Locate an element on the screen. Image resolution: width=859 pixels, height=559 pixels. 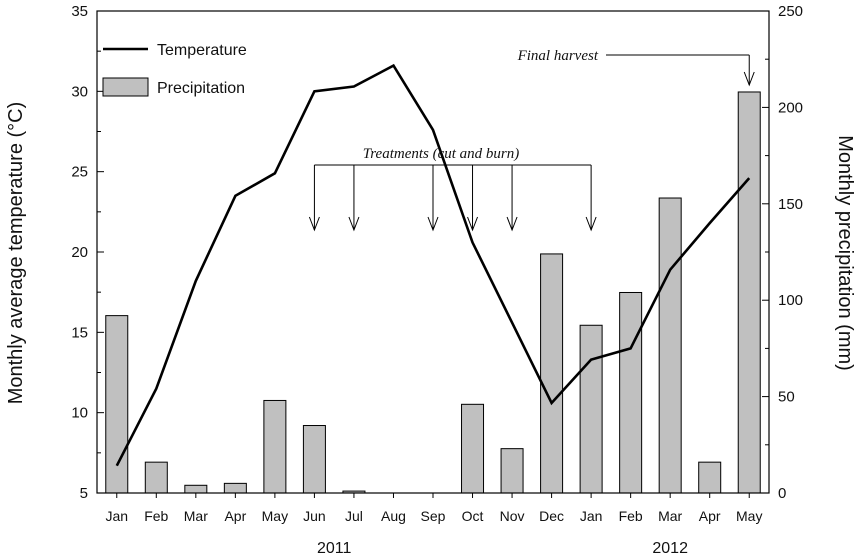
x-tick-label: Oct is located at coordinates (473, 516).